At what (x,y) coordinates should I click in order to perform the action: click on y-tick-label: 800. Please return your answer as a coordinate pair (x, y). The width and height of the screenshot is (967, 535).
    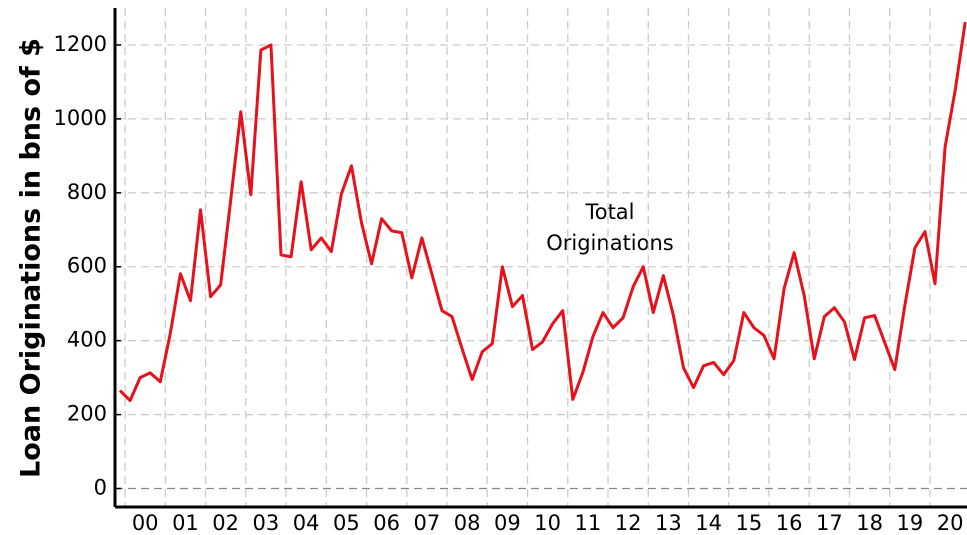
    Looking at the image, I should click on (87, 192).